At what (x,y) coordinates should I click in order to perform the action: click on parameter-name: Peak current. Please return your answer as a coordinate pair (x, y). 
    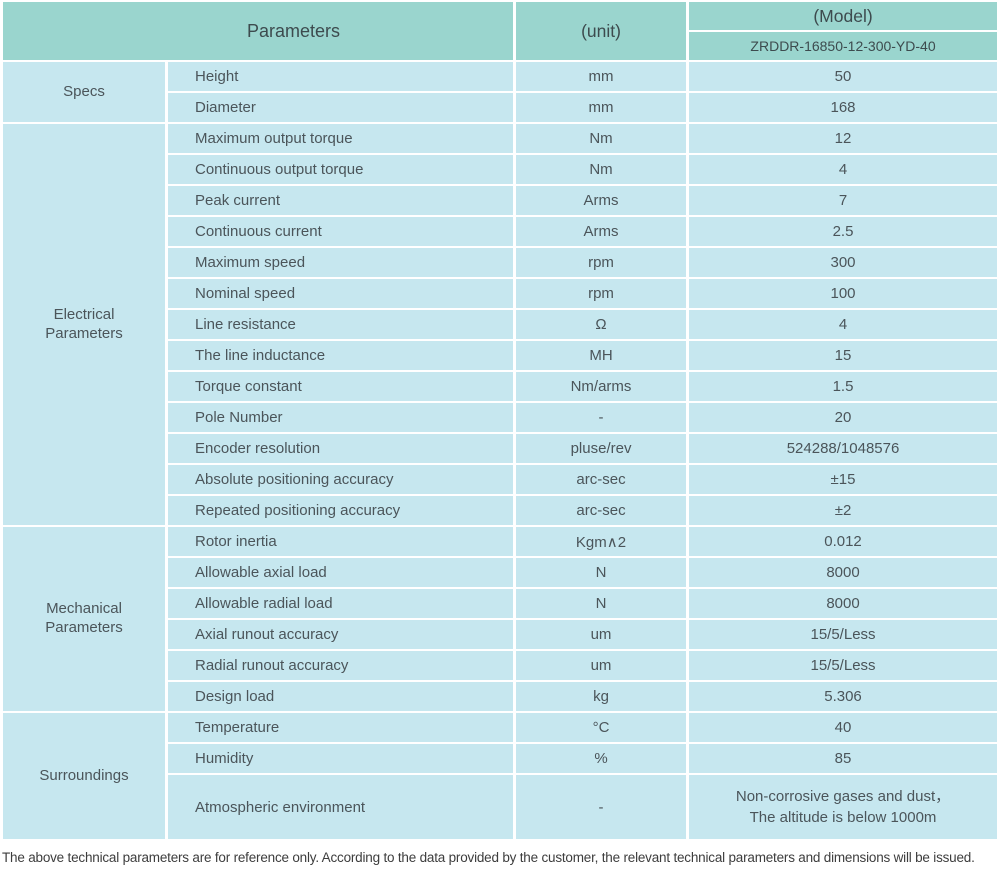
    Looking at the image, I should click on (341, 200).